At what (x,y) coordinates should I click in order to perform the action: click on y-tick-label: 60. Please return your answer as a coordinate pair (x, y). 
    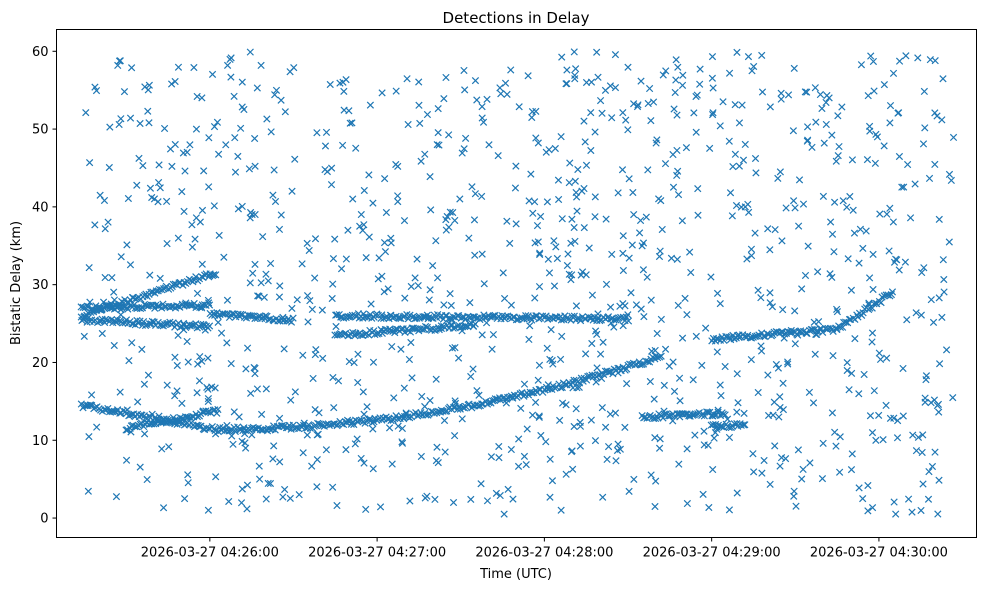
    Looking at the image, I should click on (40, 52).